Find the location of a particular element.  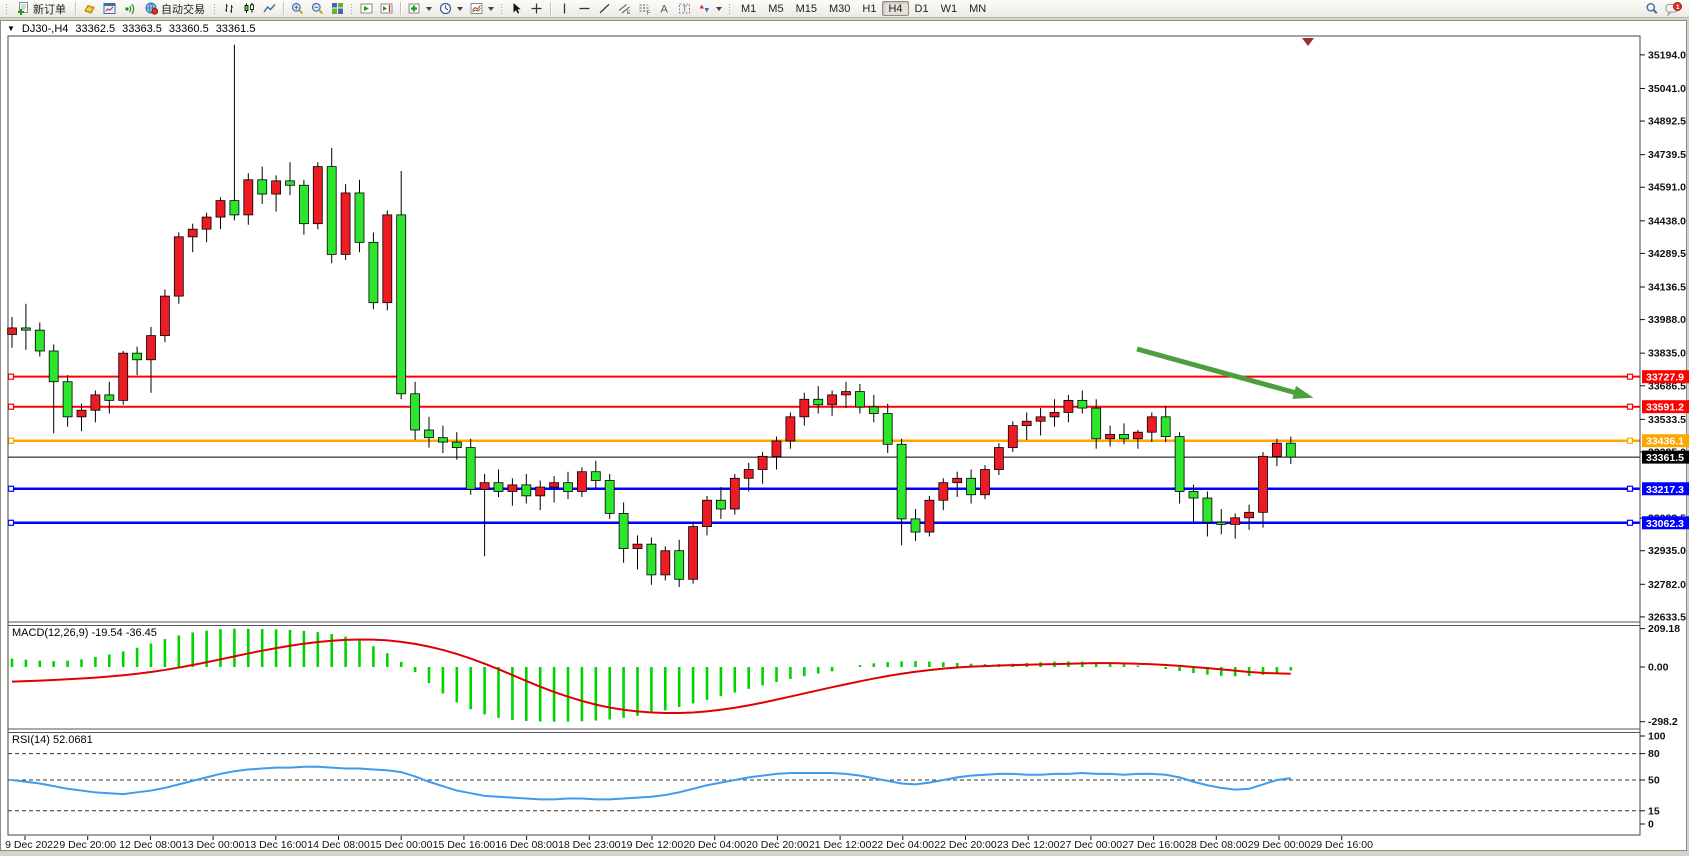

svg-text: E is located at coordinates (629, 12).